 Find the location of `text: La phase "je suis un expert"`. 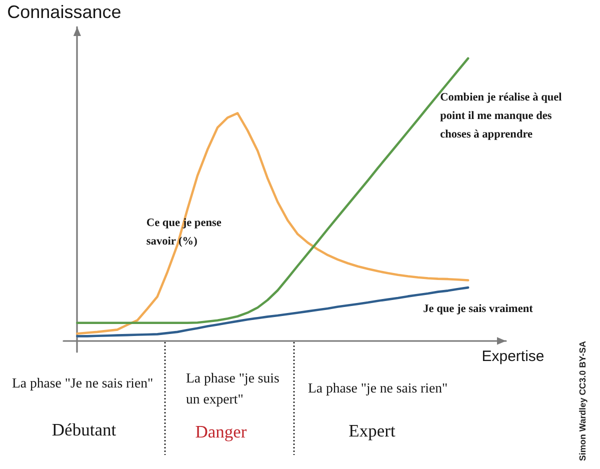

text: La phase "je suis un expert" is located at coordinates (233, 388).